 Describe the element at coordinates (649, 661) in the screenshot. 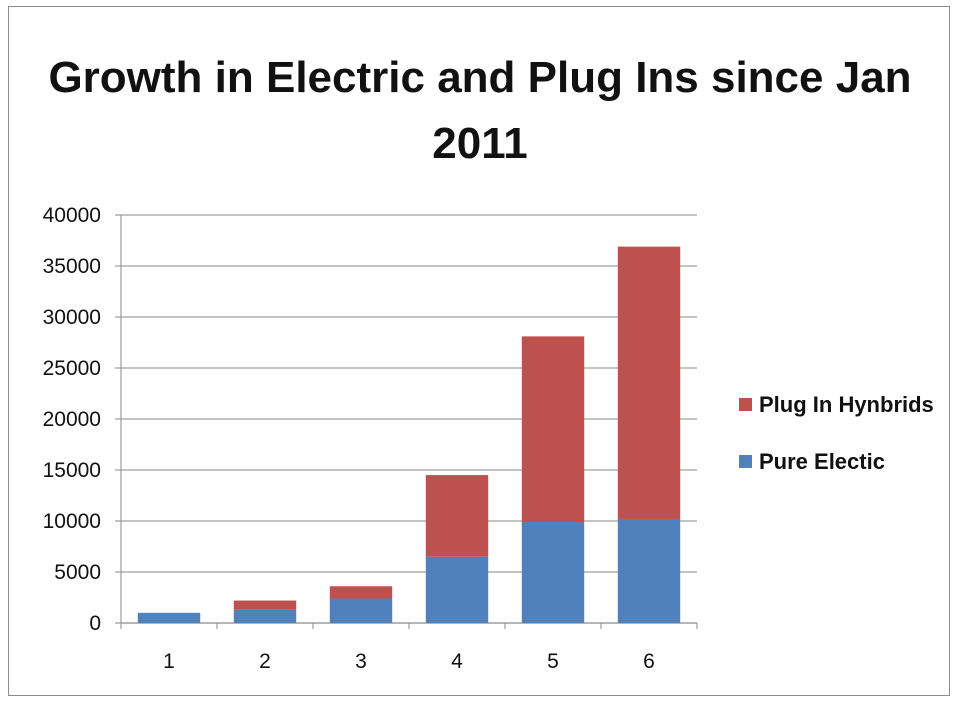

I see `x-tick-label: 6` at that location.